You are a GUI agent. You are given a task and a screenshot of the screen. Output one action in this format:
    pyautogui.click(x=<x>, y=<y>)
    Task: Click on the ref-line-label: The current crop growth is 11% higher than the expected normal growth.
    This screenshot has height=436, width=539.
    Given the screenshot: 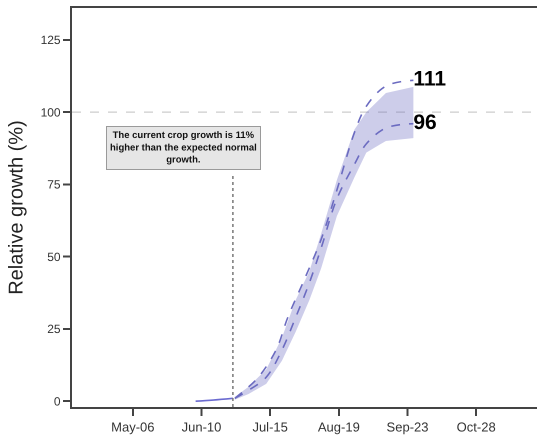 What is the action you would take?
    pyautogui.click(x=183, y=148)
    